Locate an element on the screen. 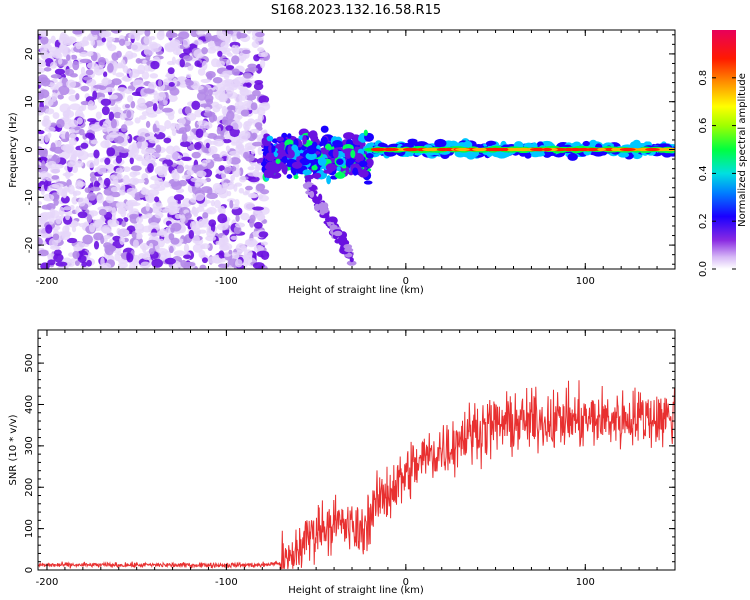 The height and width of the screenshot is (600, 750). colorbar-tick-label: 0.0 is located at coordinates (703, 269).